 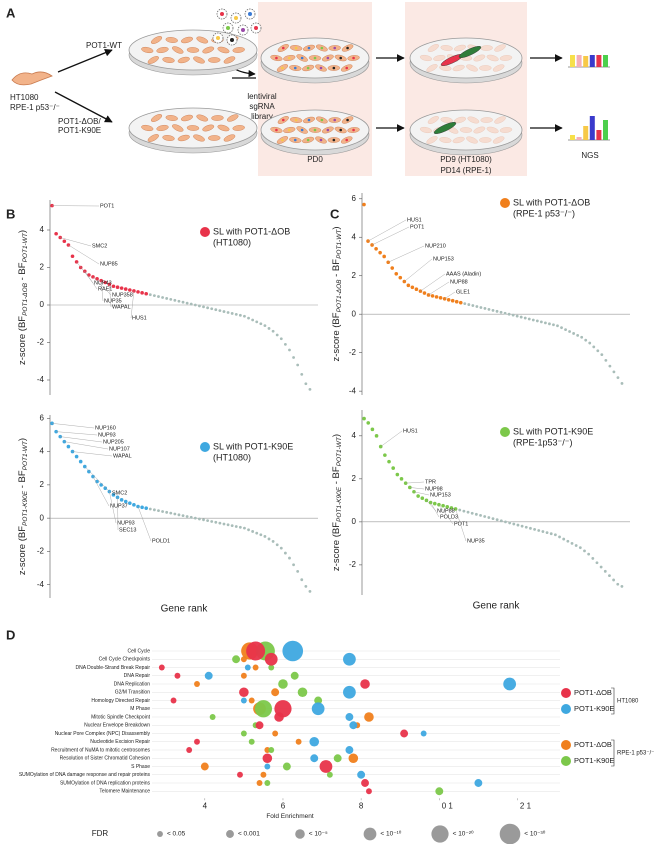 What do you see at coordinates (42, 267) in the screenshot?
I see `y-tick-label: 2` at bounding box center [42, 267].